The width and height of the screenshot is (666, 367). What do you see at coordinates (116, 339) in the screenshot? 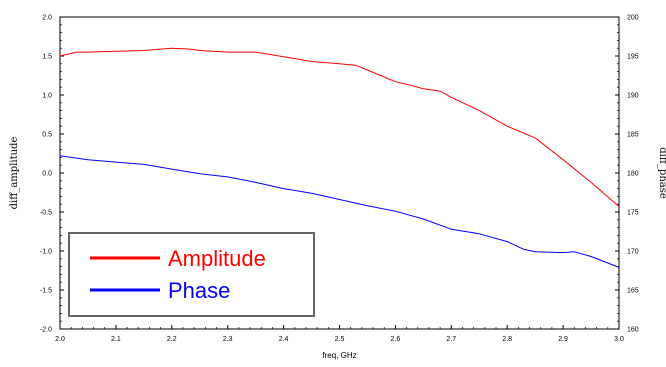
I see `x-tick-label: 2.1` at bounding box center [116, 339].